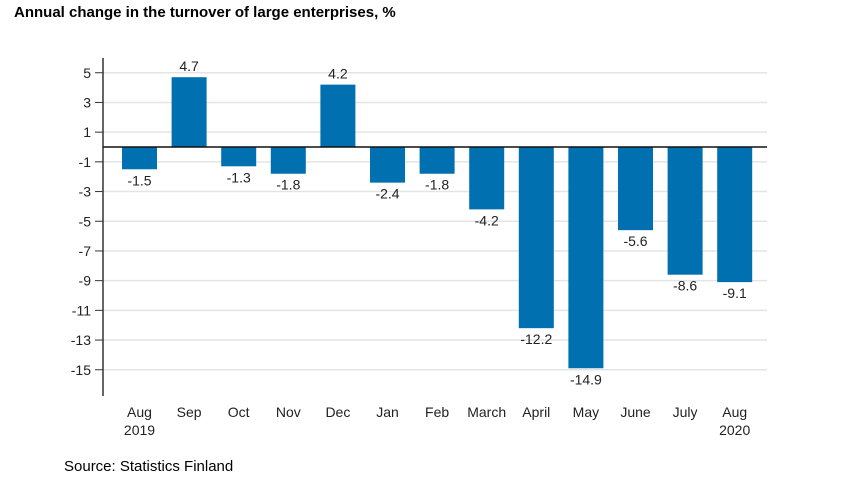 This screenshot has height=483, width=858. What do you see at coordinates (734, 430) in the screenshot?
I see `x-tick-label: 2020` at bounding box center [734, 430].